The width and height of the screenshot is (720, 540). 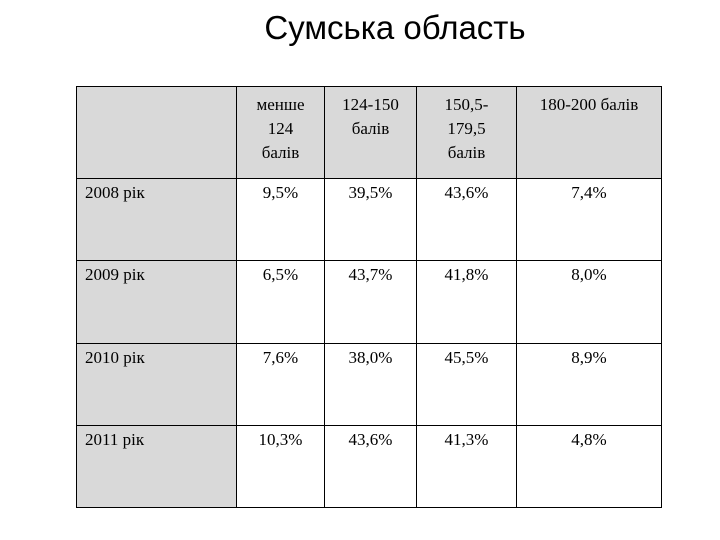 I want to click on column-header: 124-150 балів, so click(x=370, y=132).